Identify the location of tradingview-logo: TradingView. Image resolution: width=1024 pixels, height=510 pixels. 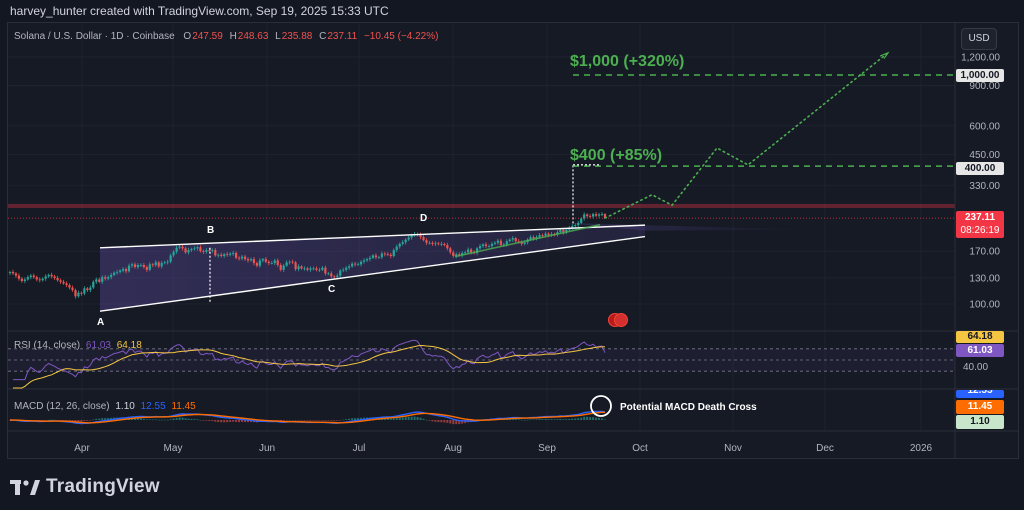
(85, 487).